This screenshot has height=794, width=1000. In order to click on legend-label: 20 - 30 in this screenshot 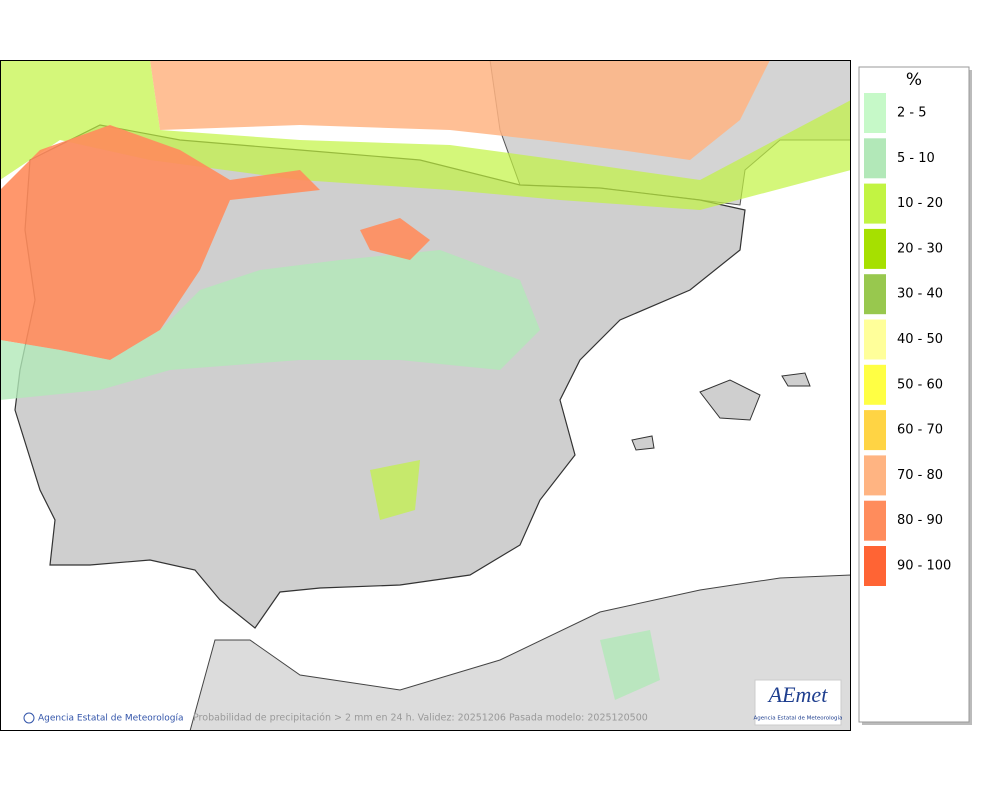, I will do `click(920, 248)`.